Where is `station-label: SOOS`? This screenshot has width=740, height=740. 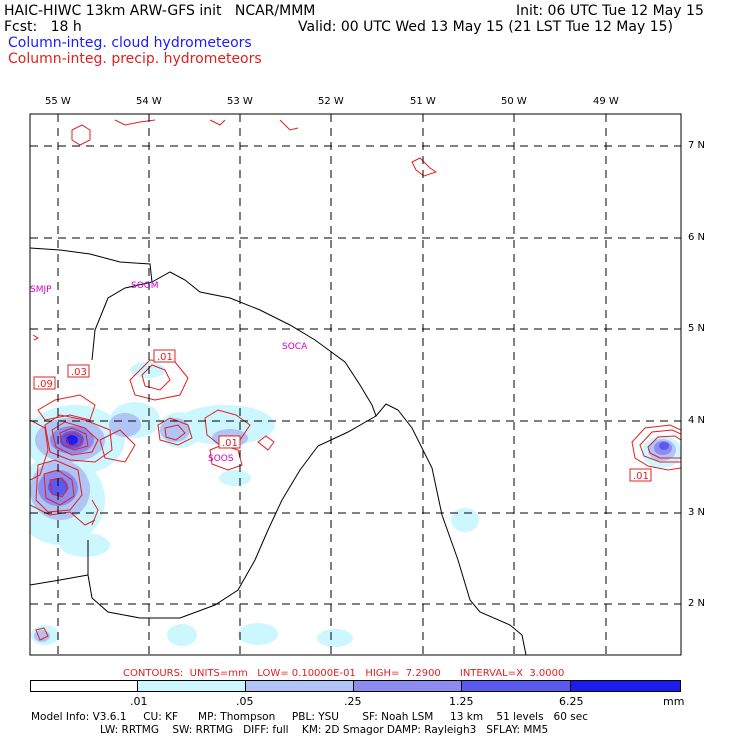 station-label: SOOS is located at coordinates (221, 459).